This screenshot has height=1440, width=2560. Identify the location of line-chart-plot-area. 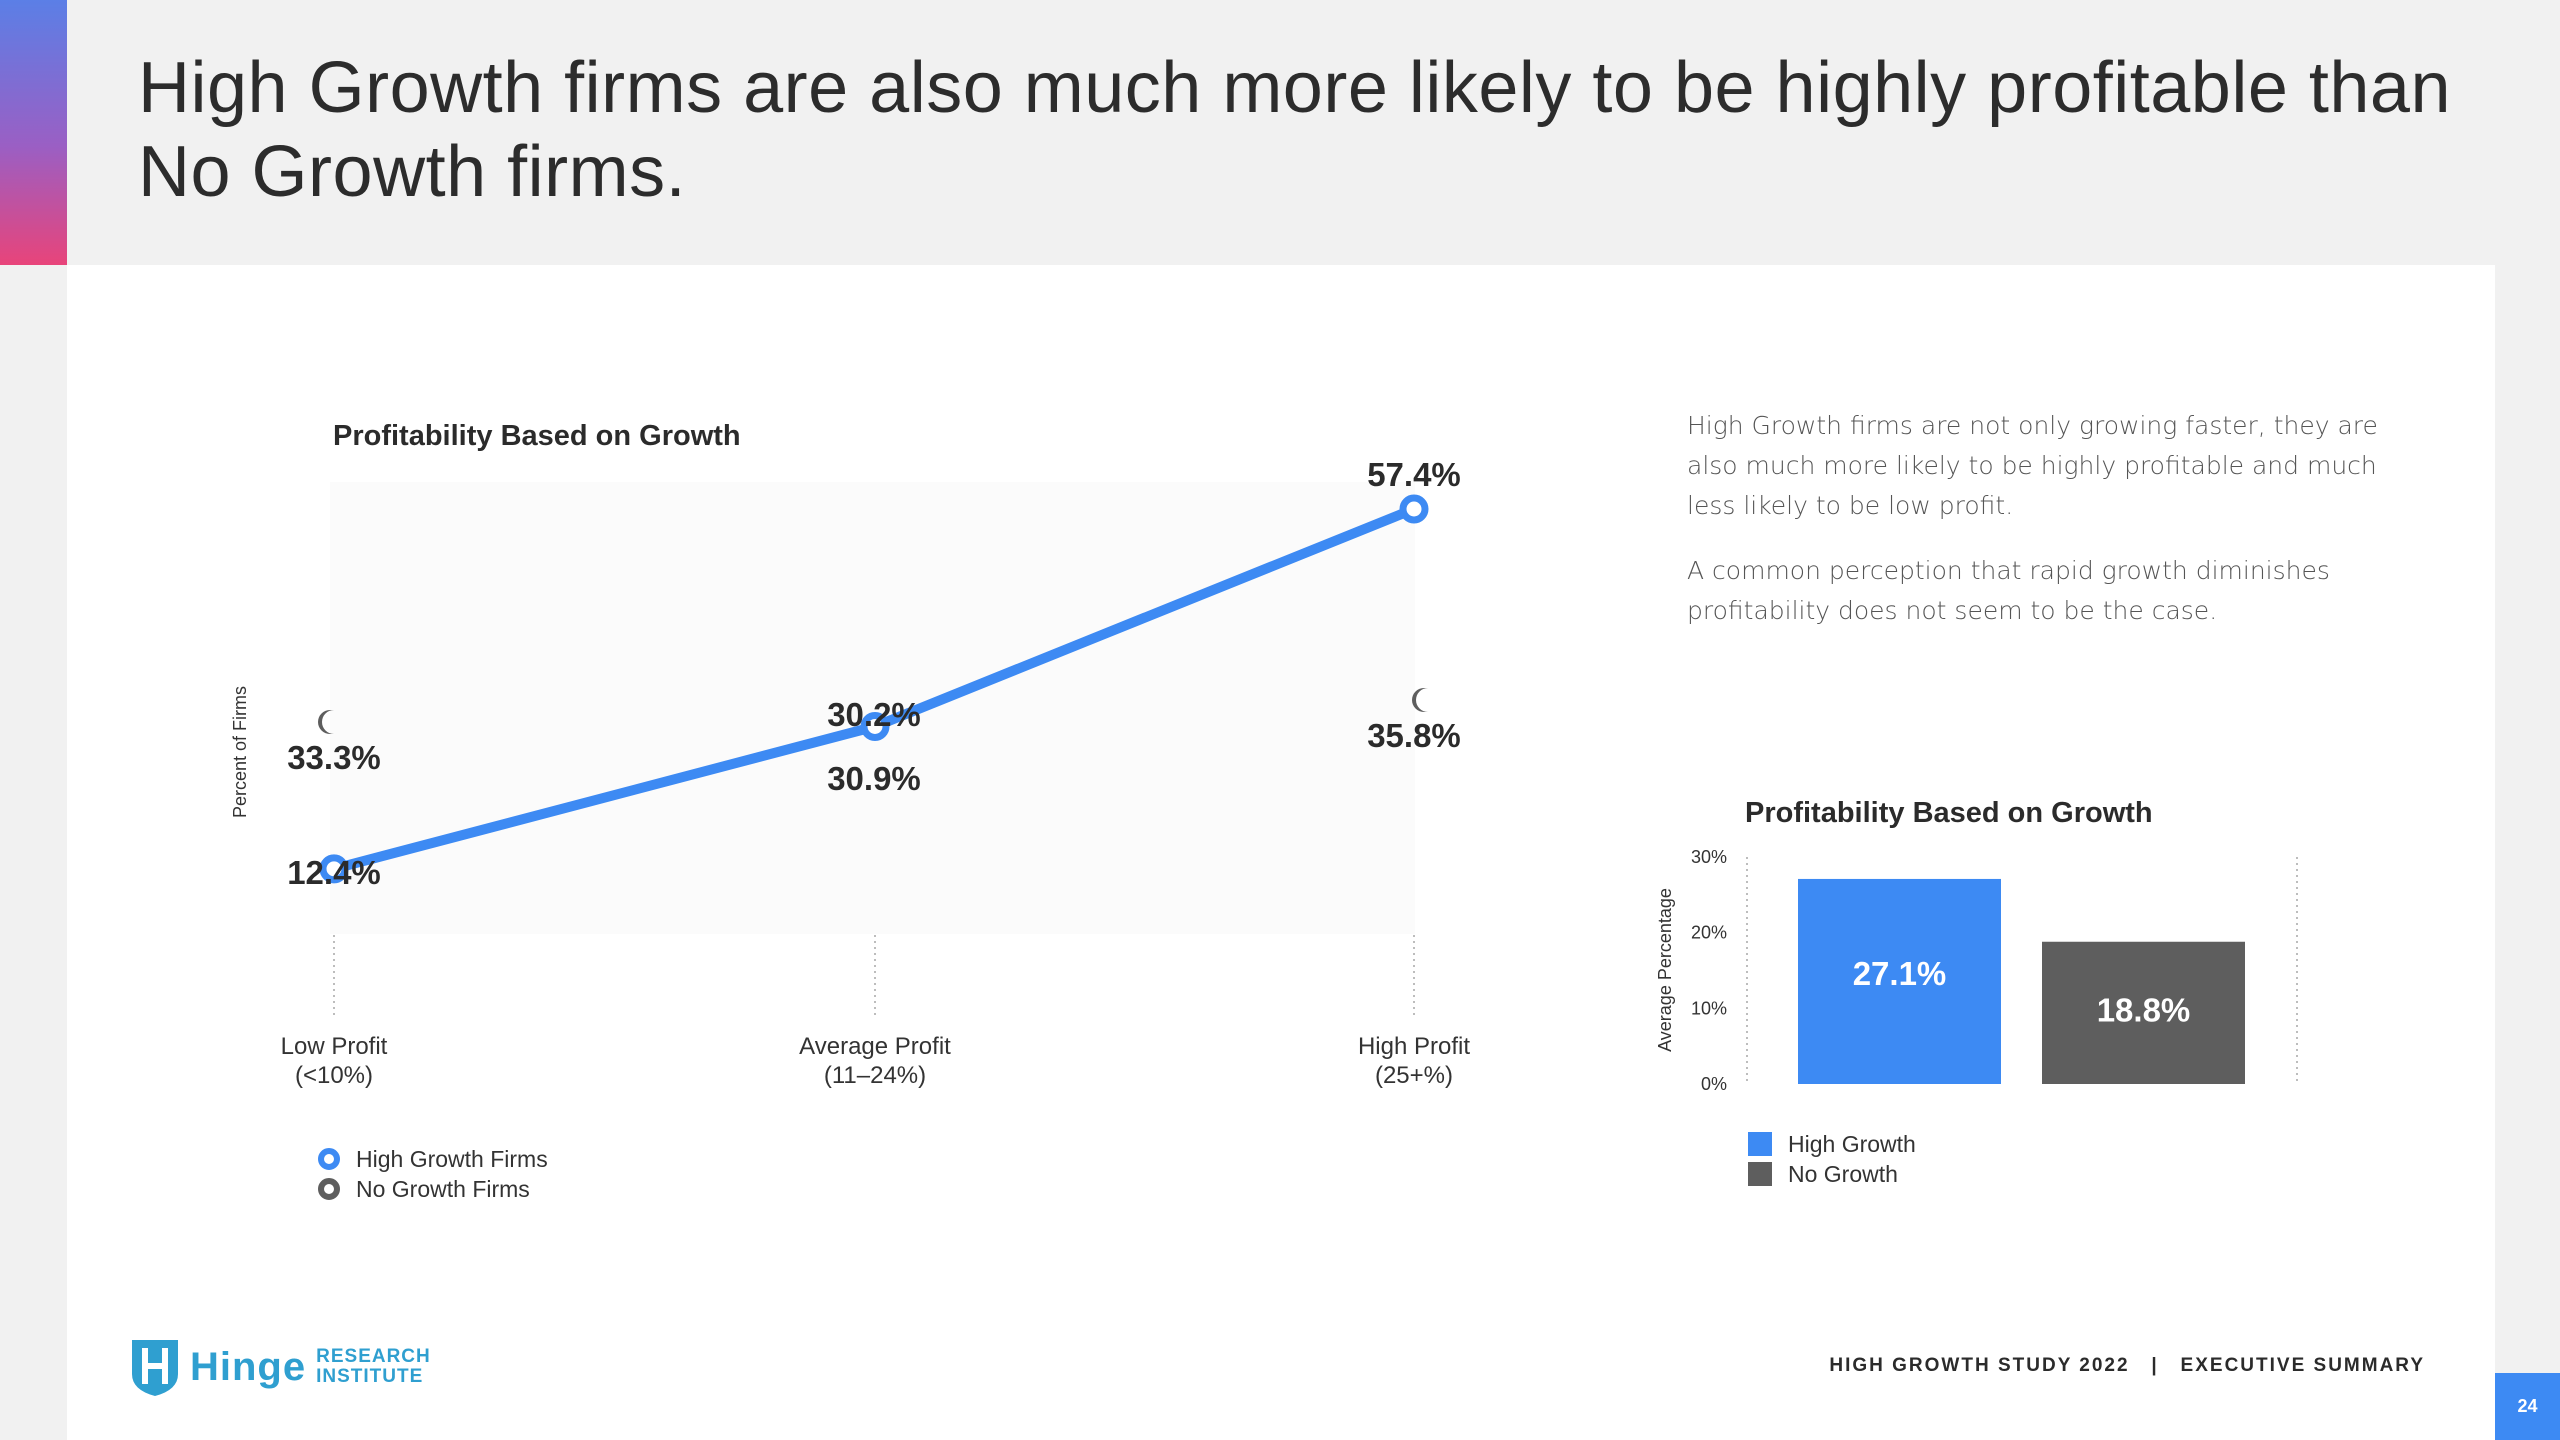
(872, 708).